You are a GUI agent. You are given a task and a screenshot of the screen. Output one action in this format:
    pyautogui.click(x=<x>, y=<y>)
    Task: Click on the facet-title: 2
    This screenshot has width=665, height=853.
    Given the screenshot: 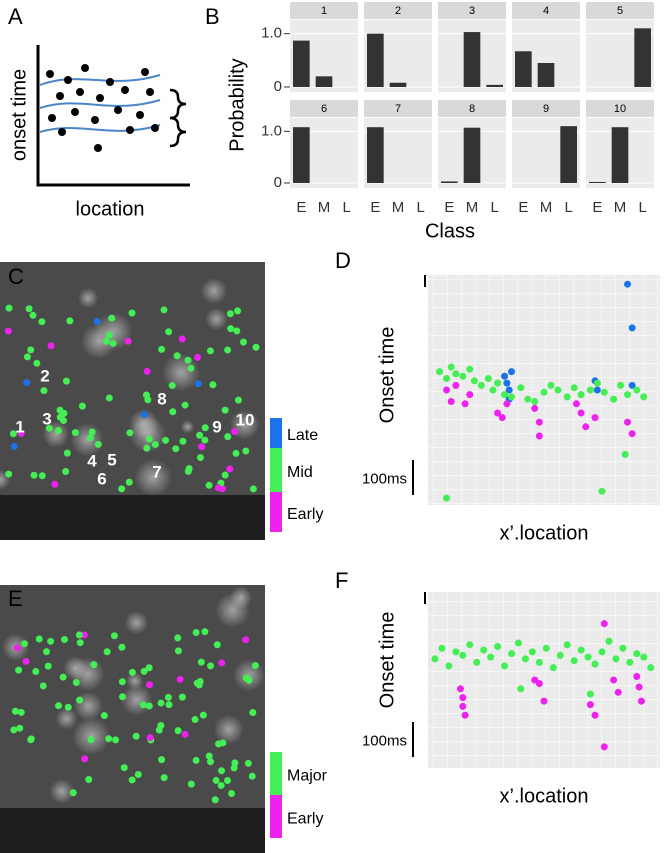 What is the action you would take?
    pyautogui.click(x=398, y=11)
    